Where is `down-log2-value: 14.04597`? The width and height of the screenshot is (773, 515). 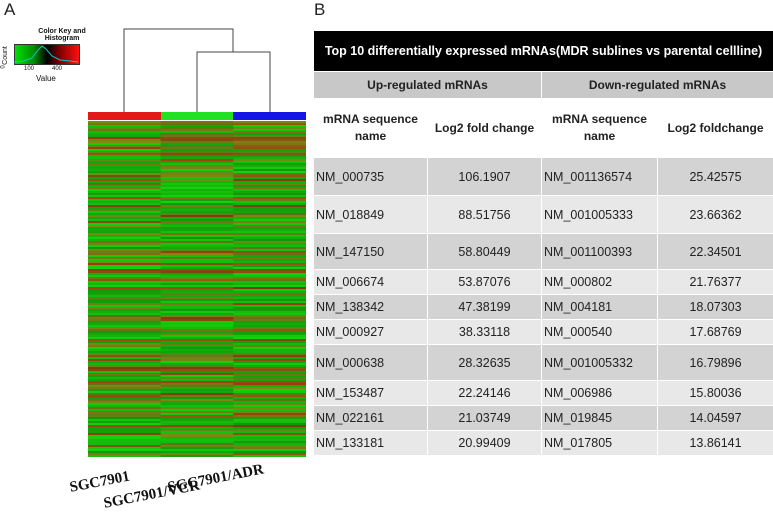
down-log2-value: 14.04597 is located at coordinates (714, 418).